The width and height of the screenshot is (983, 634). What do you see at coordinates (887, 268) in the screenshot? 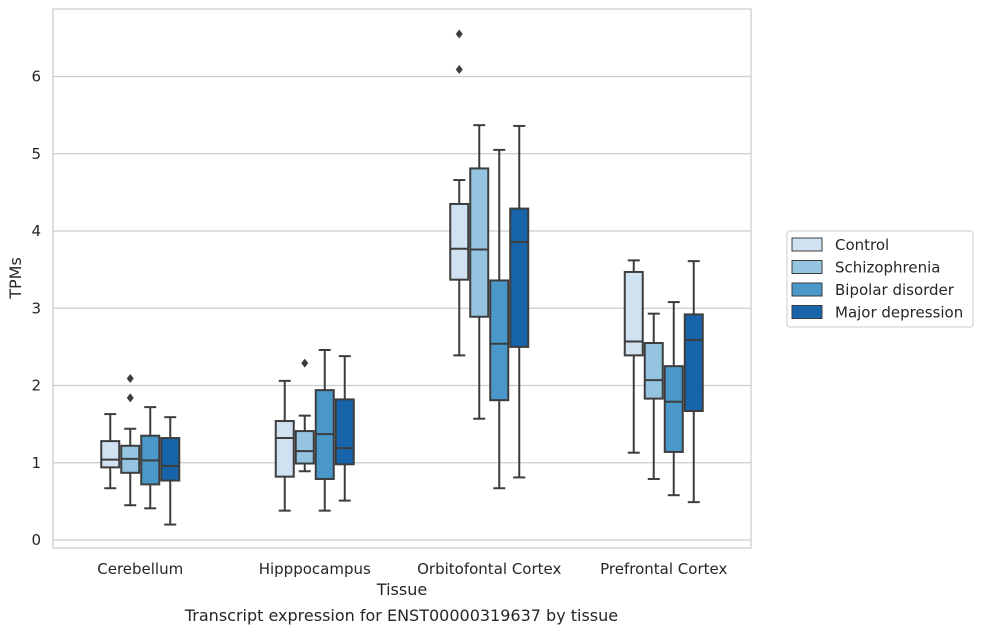
I see `legend-label: Schizophrenia` at bounding box center [887, 268].